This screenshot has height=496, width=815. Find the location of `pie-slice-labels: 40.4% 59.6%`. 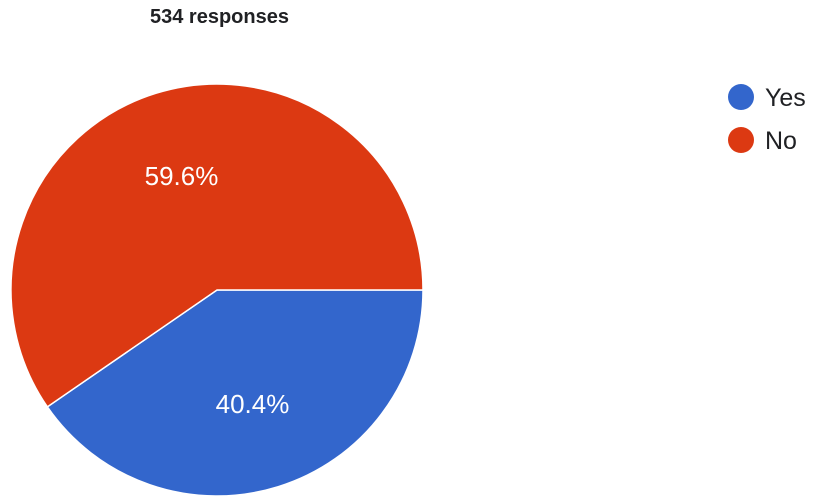

pie-slice-labels: 40.4% 59.6% is located at coordinates (217, 290).